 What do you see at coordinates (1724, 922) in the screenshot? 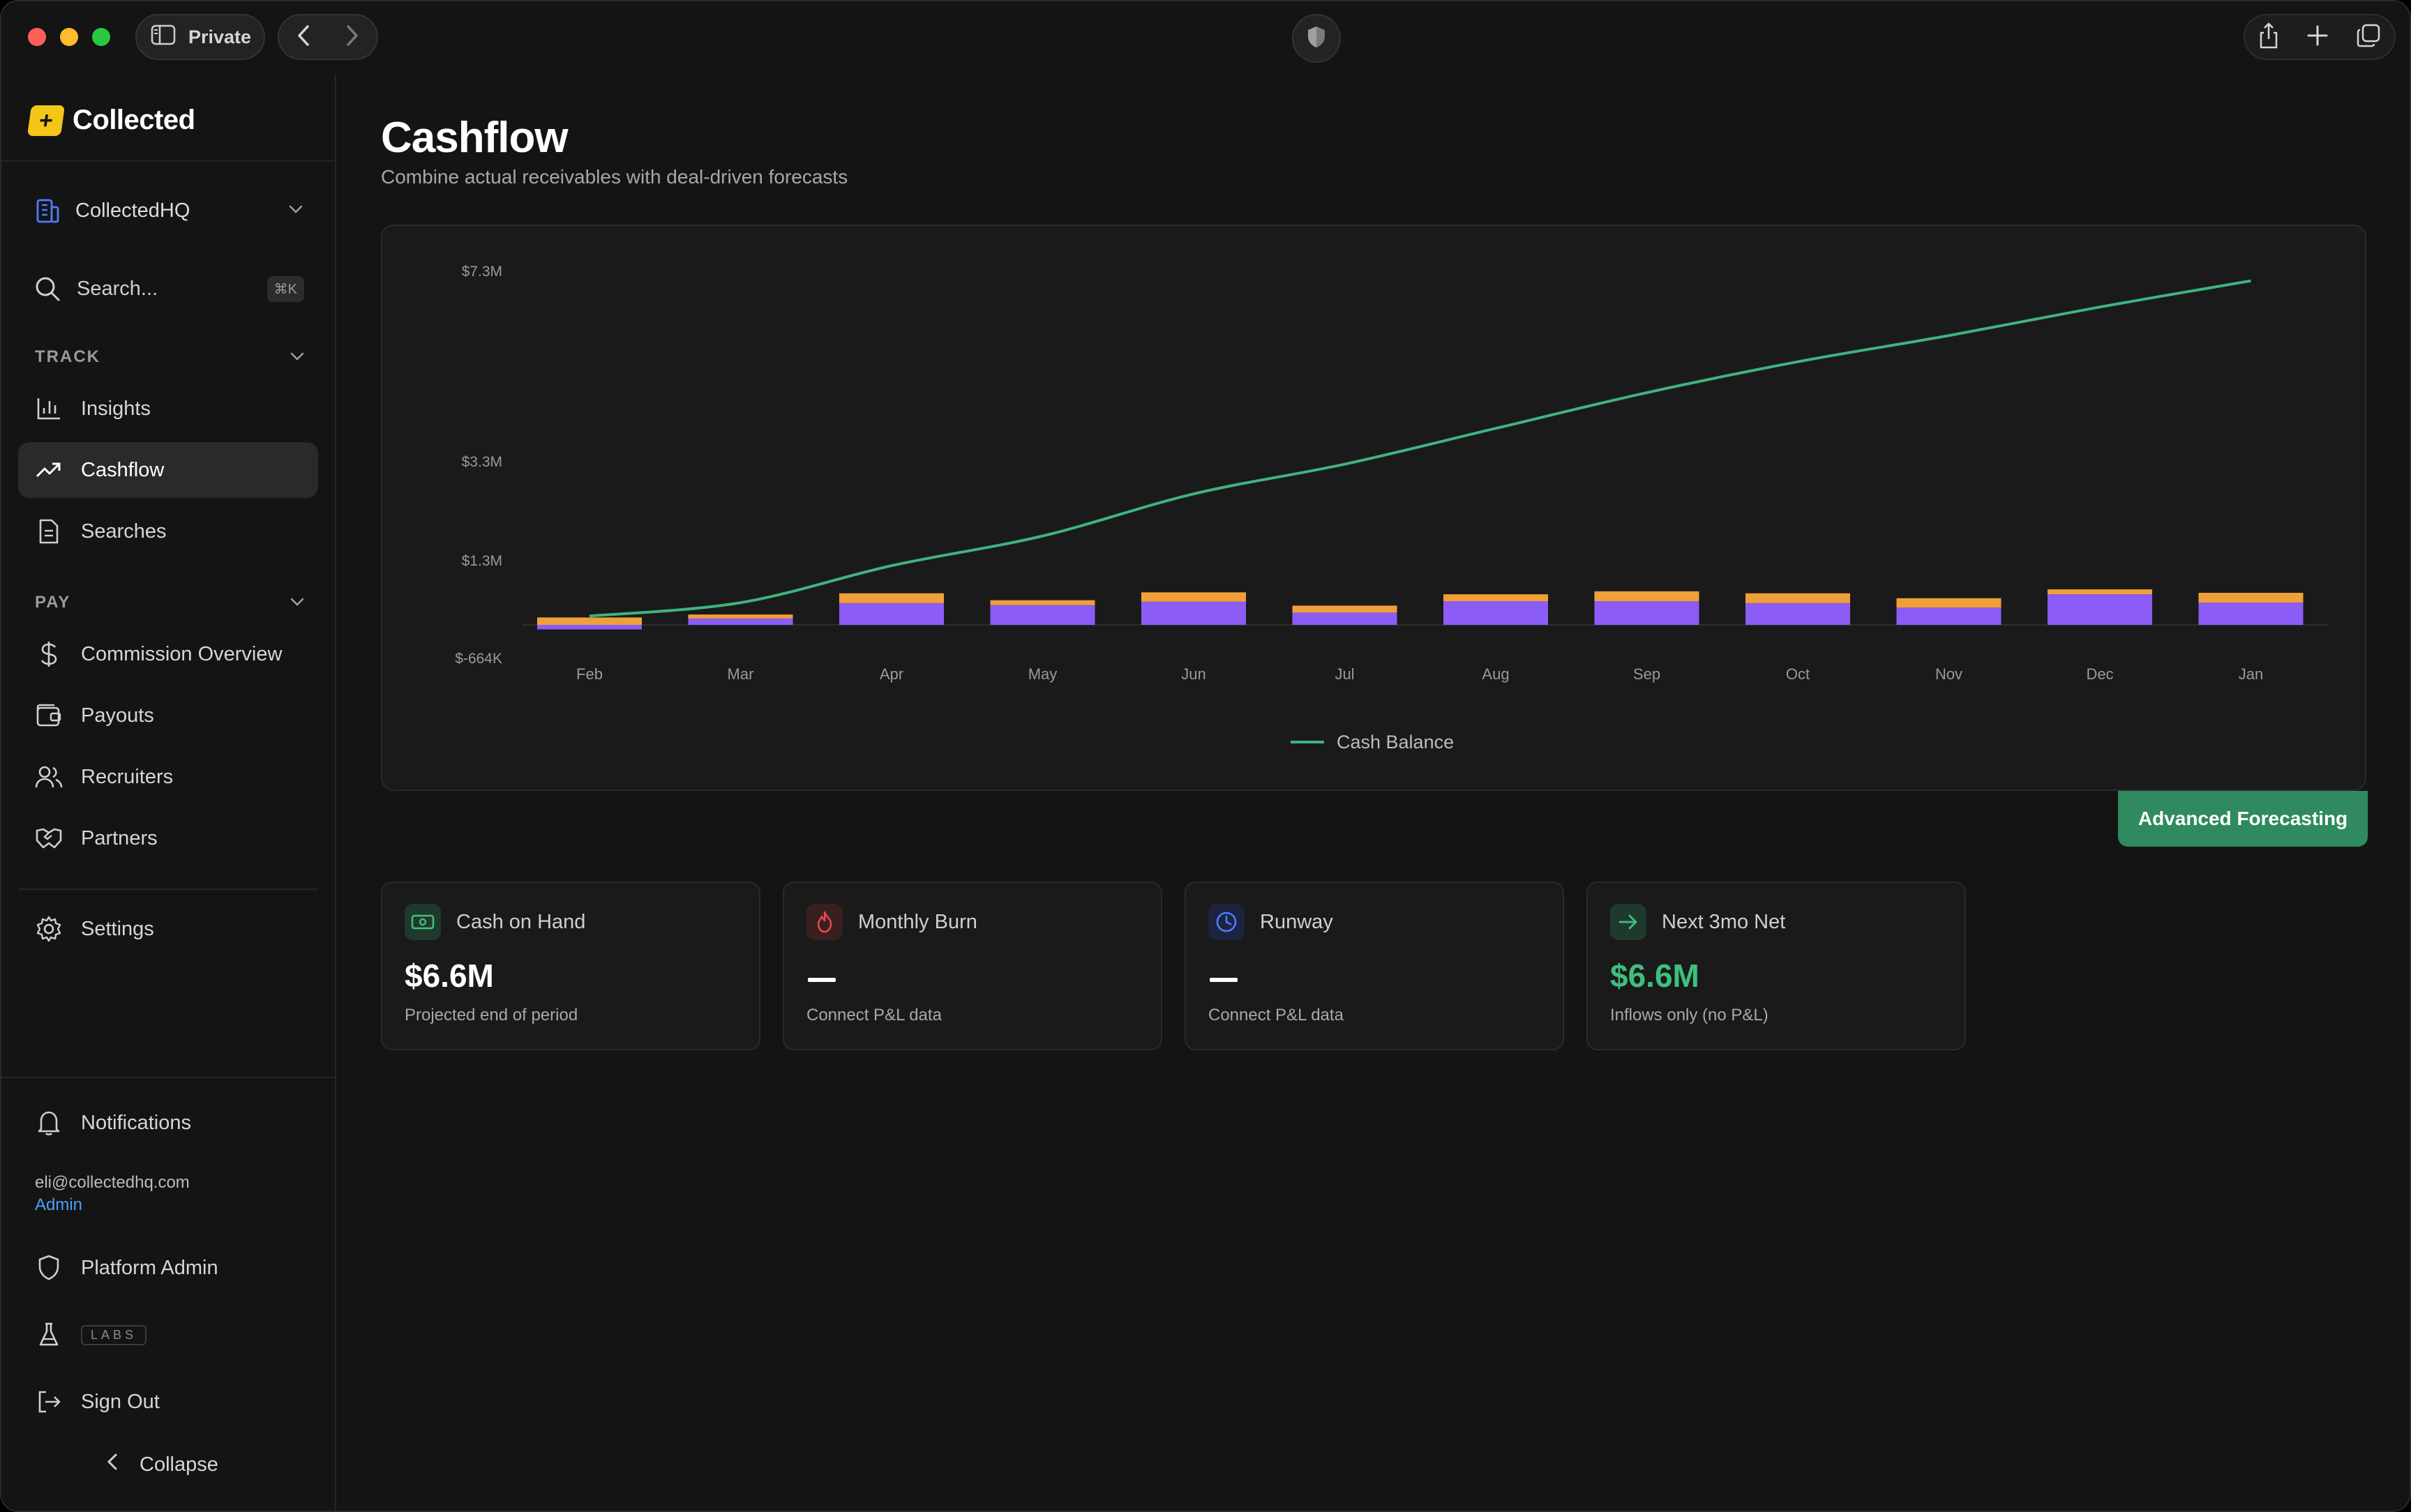
I see `stat-label: Next 3mo Net` at bounding box center [1724, 922].